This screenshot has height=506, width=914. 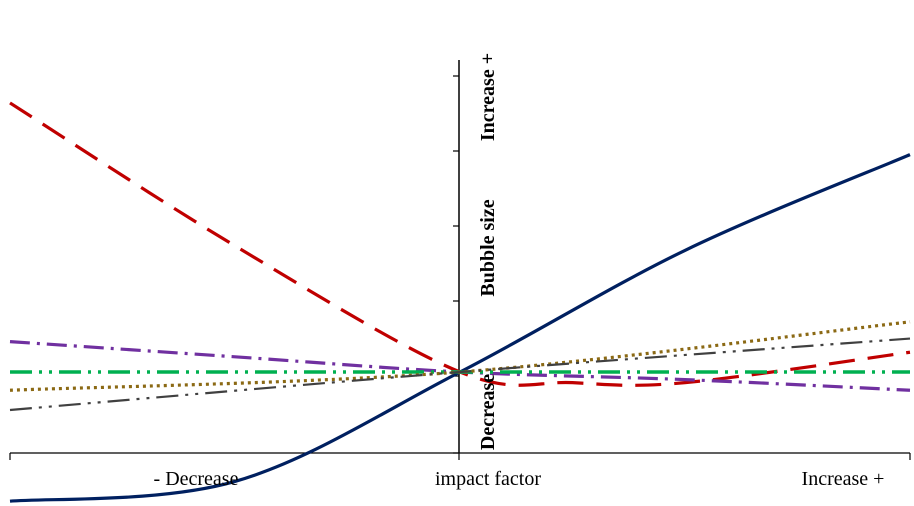 I want to click on y-label-increase: Increase +, so click(x=488, y=97).